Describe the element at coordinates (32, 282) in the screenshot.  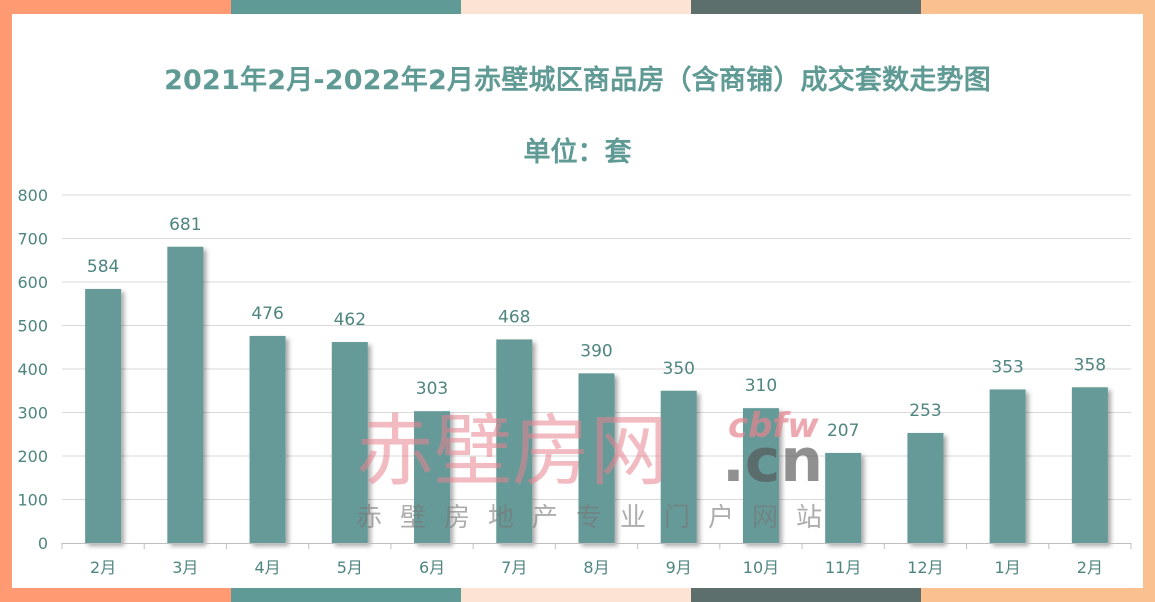
I see `y-tick-label: 600` at that location.